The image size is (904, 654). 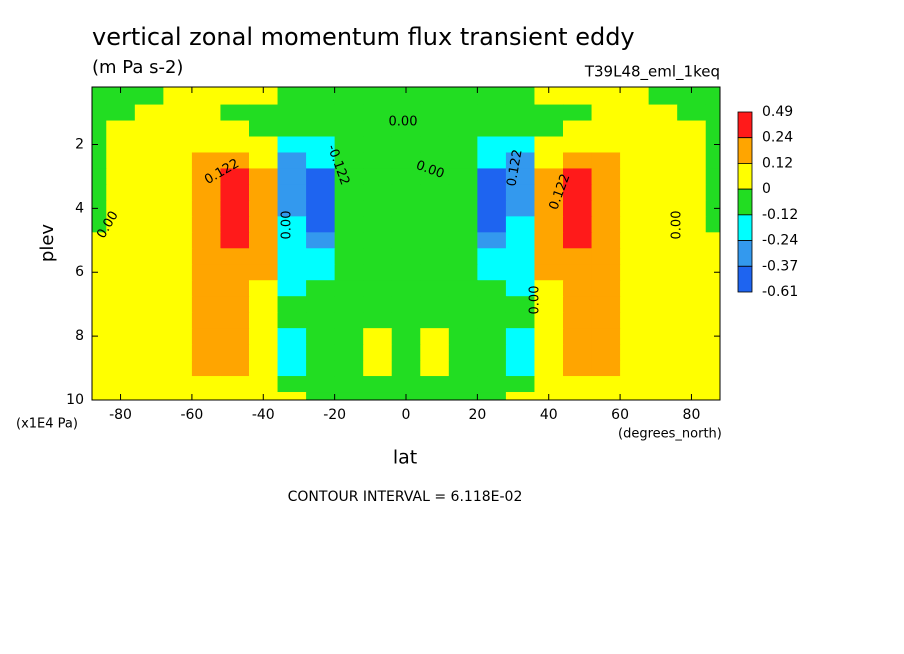 I want to click on colorbar-label: -0.24, so click(x=780, y=241).